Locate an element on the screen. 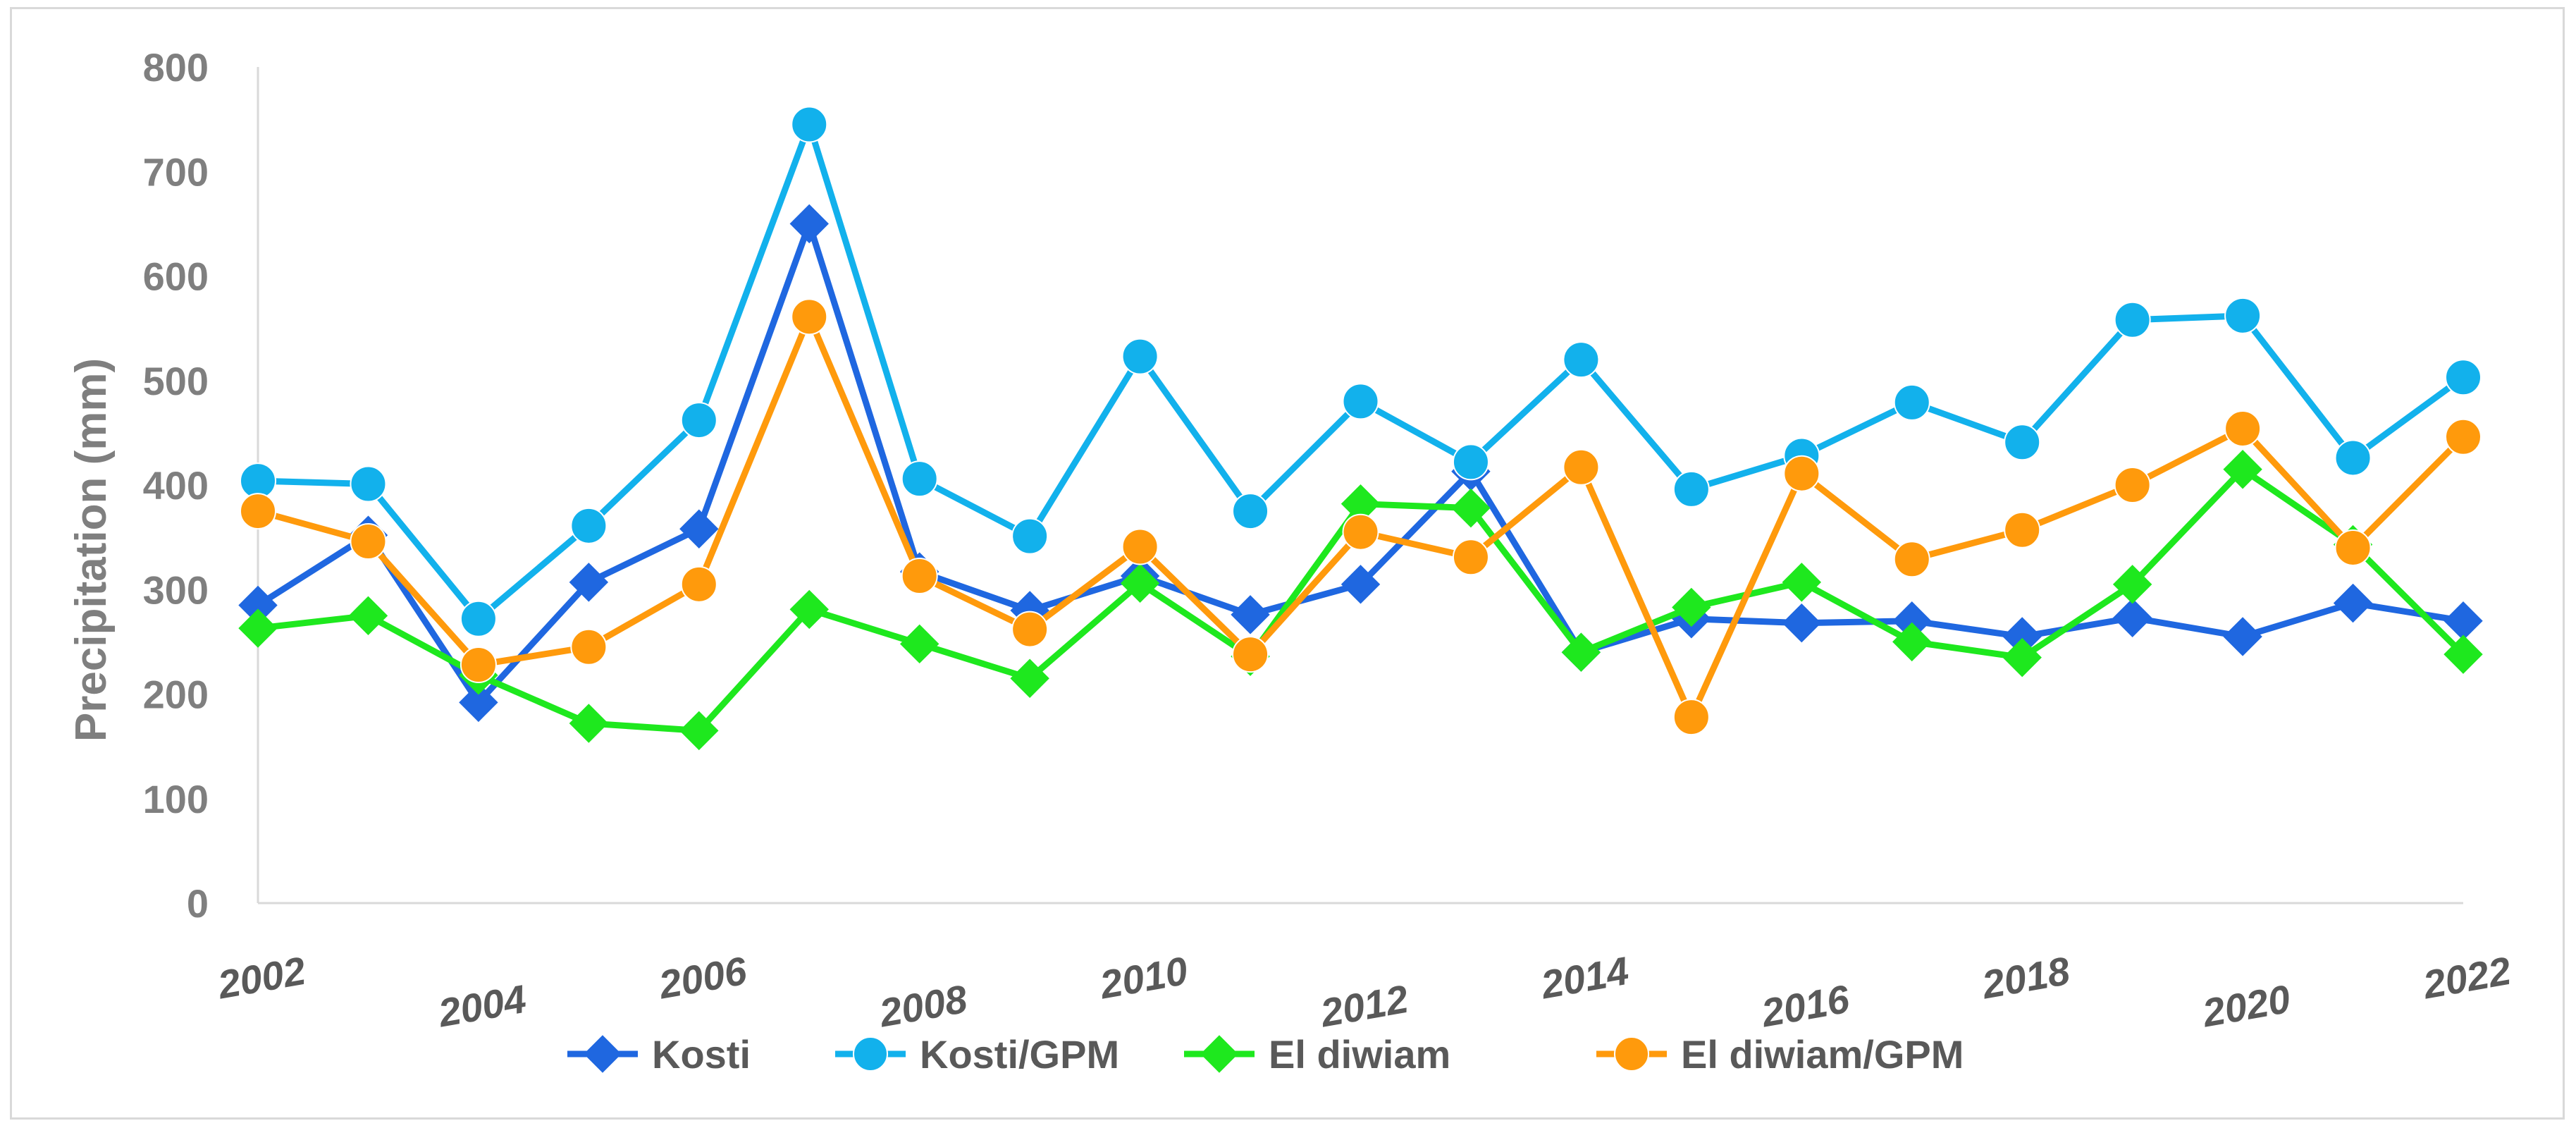 The width and height of the screenshot is (2576, 1128). x-tick-label: 2014 is located at coordinates (1584, 977).